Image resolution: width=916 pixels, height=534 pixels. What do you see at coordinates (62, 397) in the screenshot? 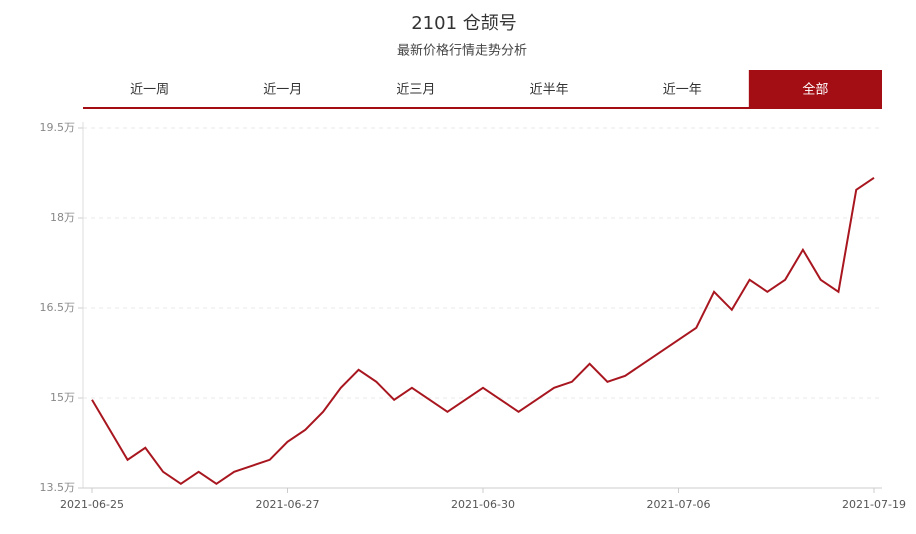
I see `y-tick-label: 15万` at bounding box center [62, 397].